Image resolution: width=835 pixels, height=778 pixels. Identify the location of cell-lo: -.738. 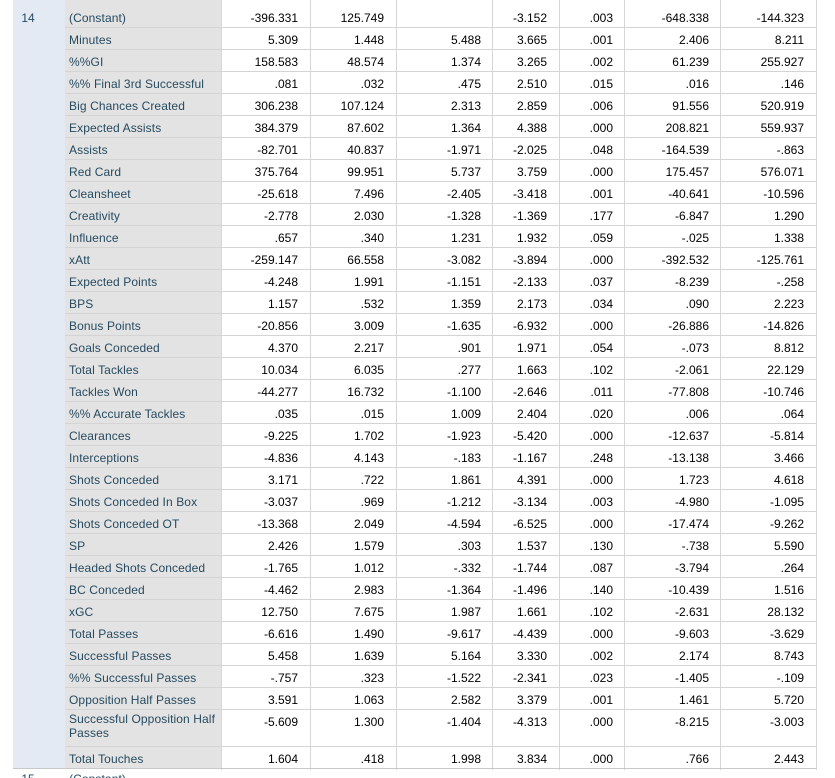
(695, 546).